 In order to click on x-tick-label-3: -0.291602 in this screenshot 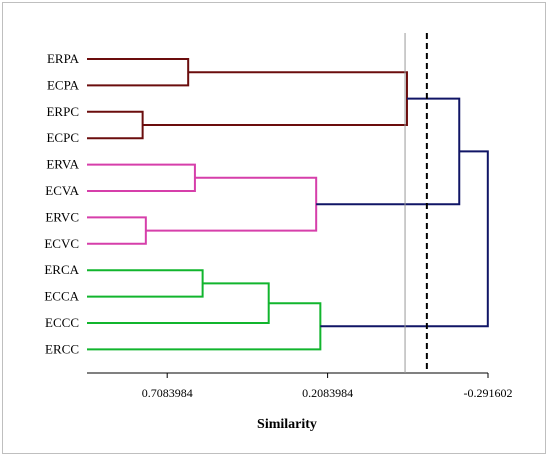, I will do `click(488, 393)`.